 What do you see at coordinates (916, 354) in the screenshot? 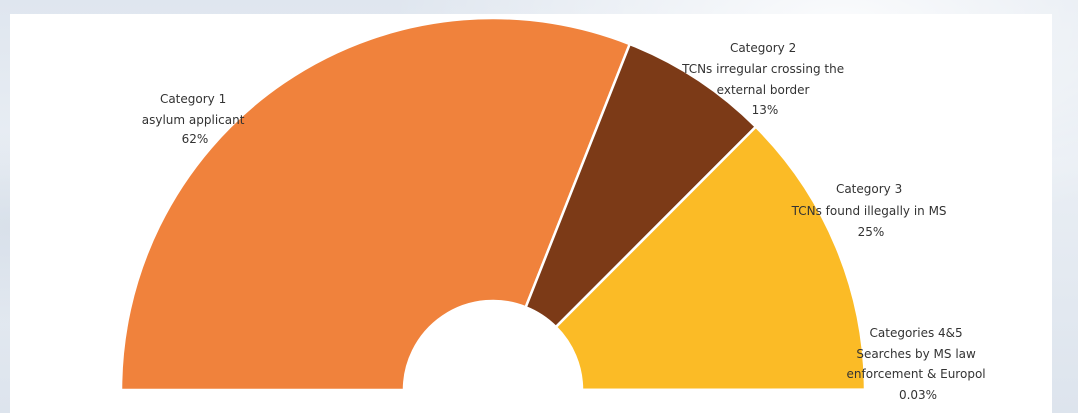
I see `label-categories-4-5-desc-1: Searches by MS law` at bounding box center [916, 354].